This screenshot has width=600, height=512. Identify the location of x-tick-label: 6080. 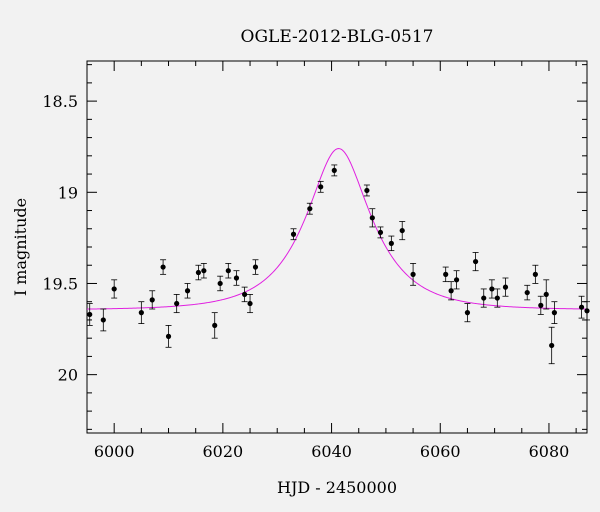
(549, 451).